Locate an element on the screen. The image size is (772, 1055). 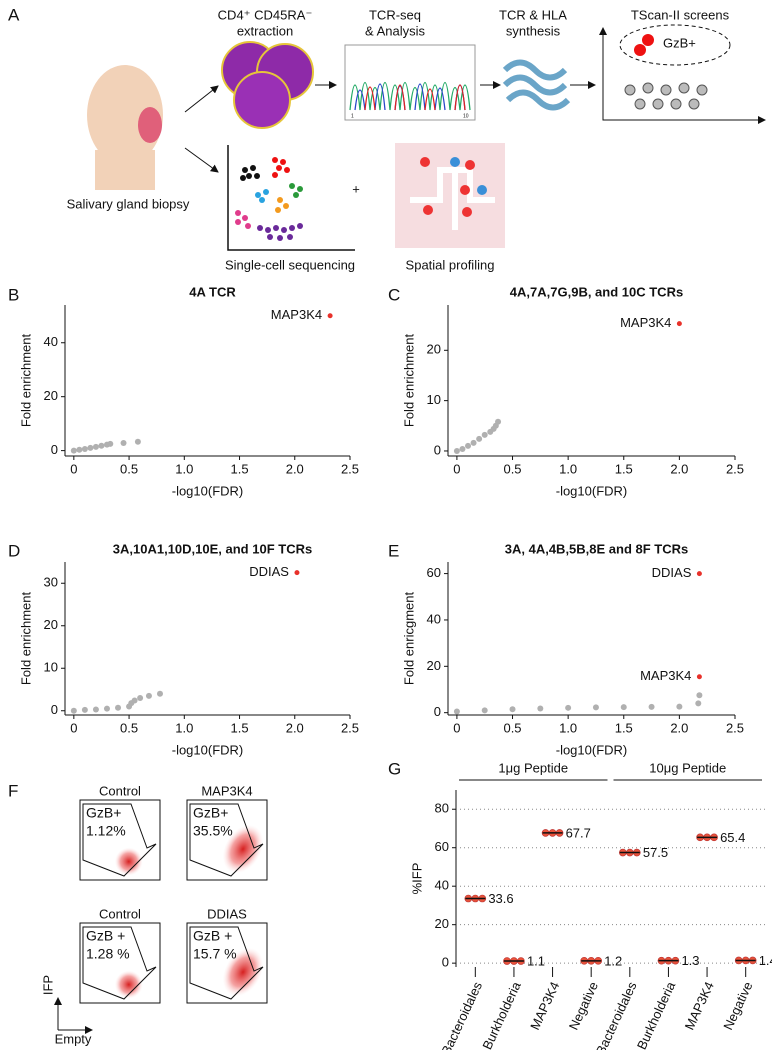
x-tick-label: 1.5 is located at coordinates (239, 468).